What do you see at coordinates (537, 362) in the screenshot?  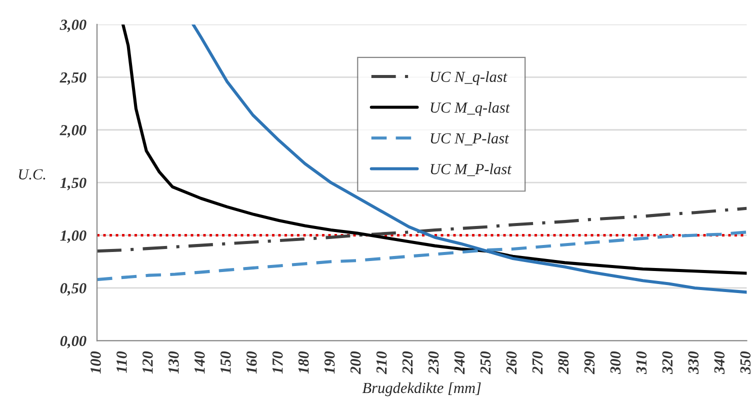 I see `x-tick-label: 270` at bounding box center [537, 362].